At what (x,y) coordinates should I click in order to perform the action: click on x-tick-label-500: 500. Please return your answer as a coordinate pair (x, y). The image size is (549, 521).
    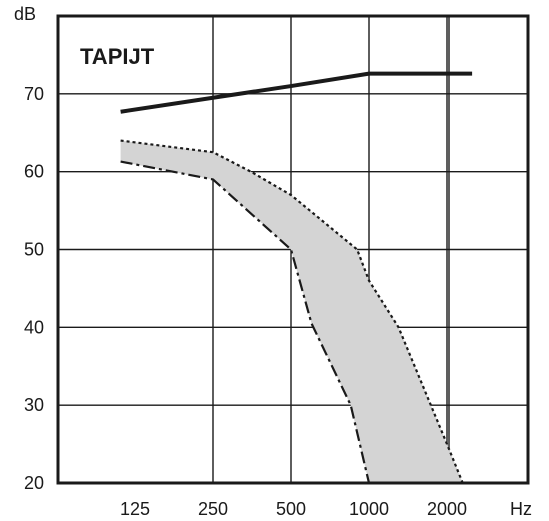
    Looking at the image, I should click on (291, 509).